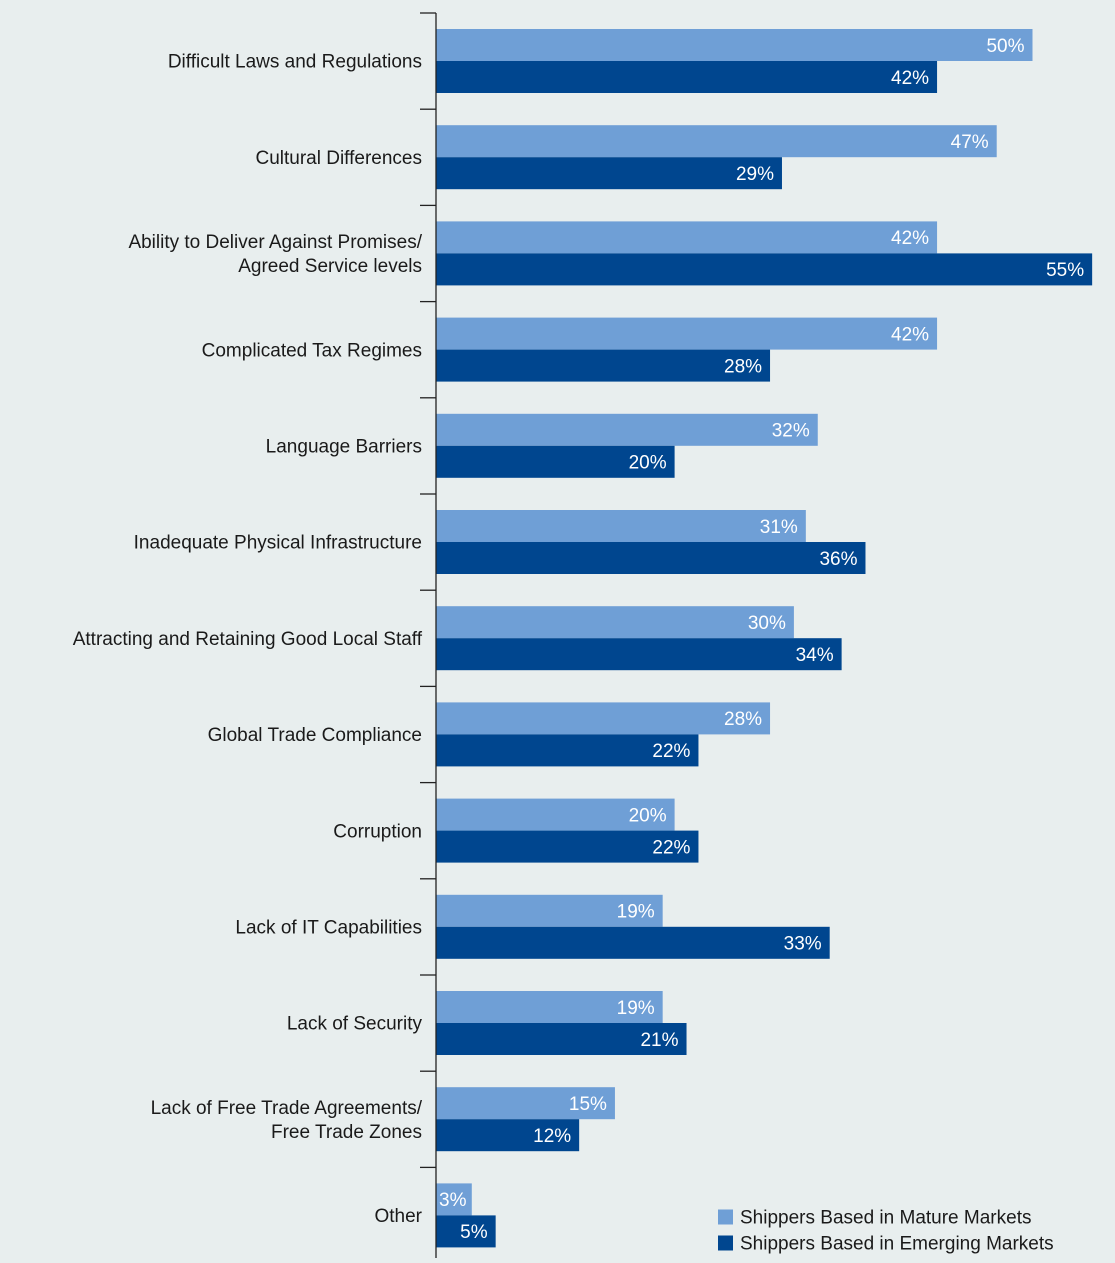  What do you see at coordinates (338, 158) in the screenshot?
I see `category-label: Cultural Differences` at bounding box center [338, 158].